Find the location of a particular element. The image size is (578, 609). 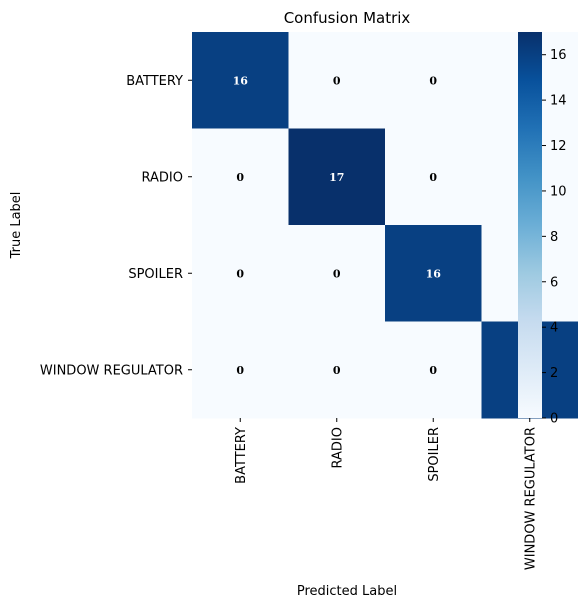

colorbar-tick-label: 4 is located at coordinates (554, 328).